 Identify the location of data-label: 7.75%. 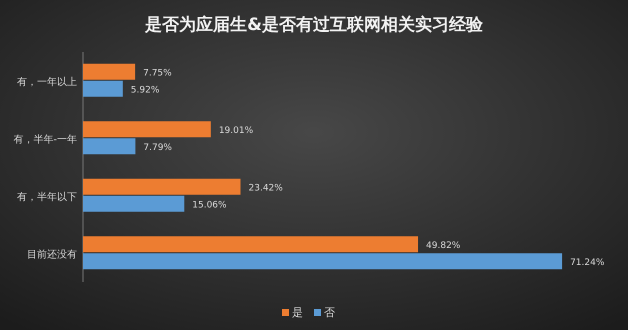
(157, 73).